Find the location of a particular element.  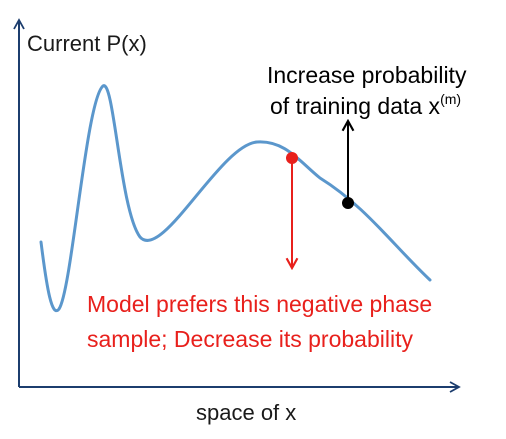

training-data-point is located at coordinates (348, 203).